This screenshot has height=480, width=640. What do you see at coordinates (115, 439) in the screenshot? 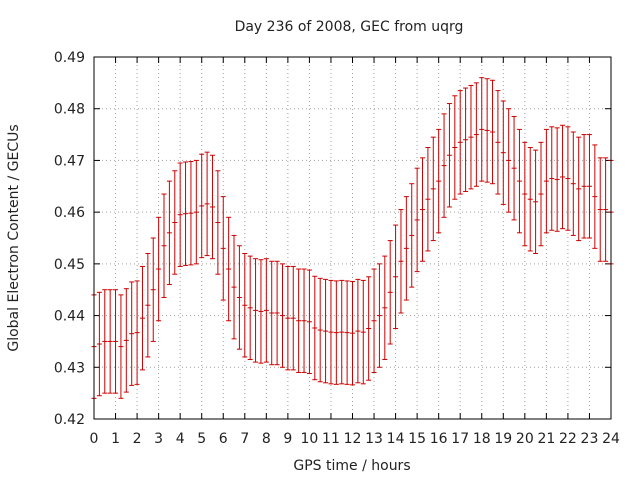
I see `x-tick-label: 1` at bounding box center [115, 439].